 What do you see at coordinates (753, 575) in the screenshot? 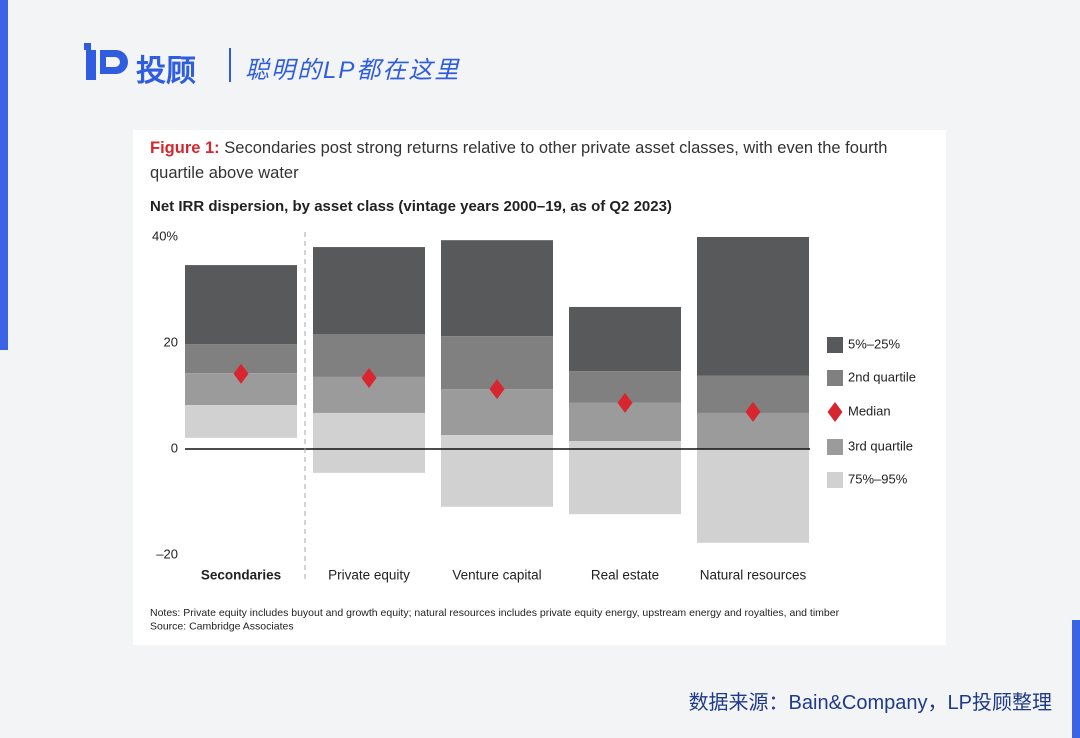
I see `x-tick-label: Natural resources` at bounding box center [753, 575].